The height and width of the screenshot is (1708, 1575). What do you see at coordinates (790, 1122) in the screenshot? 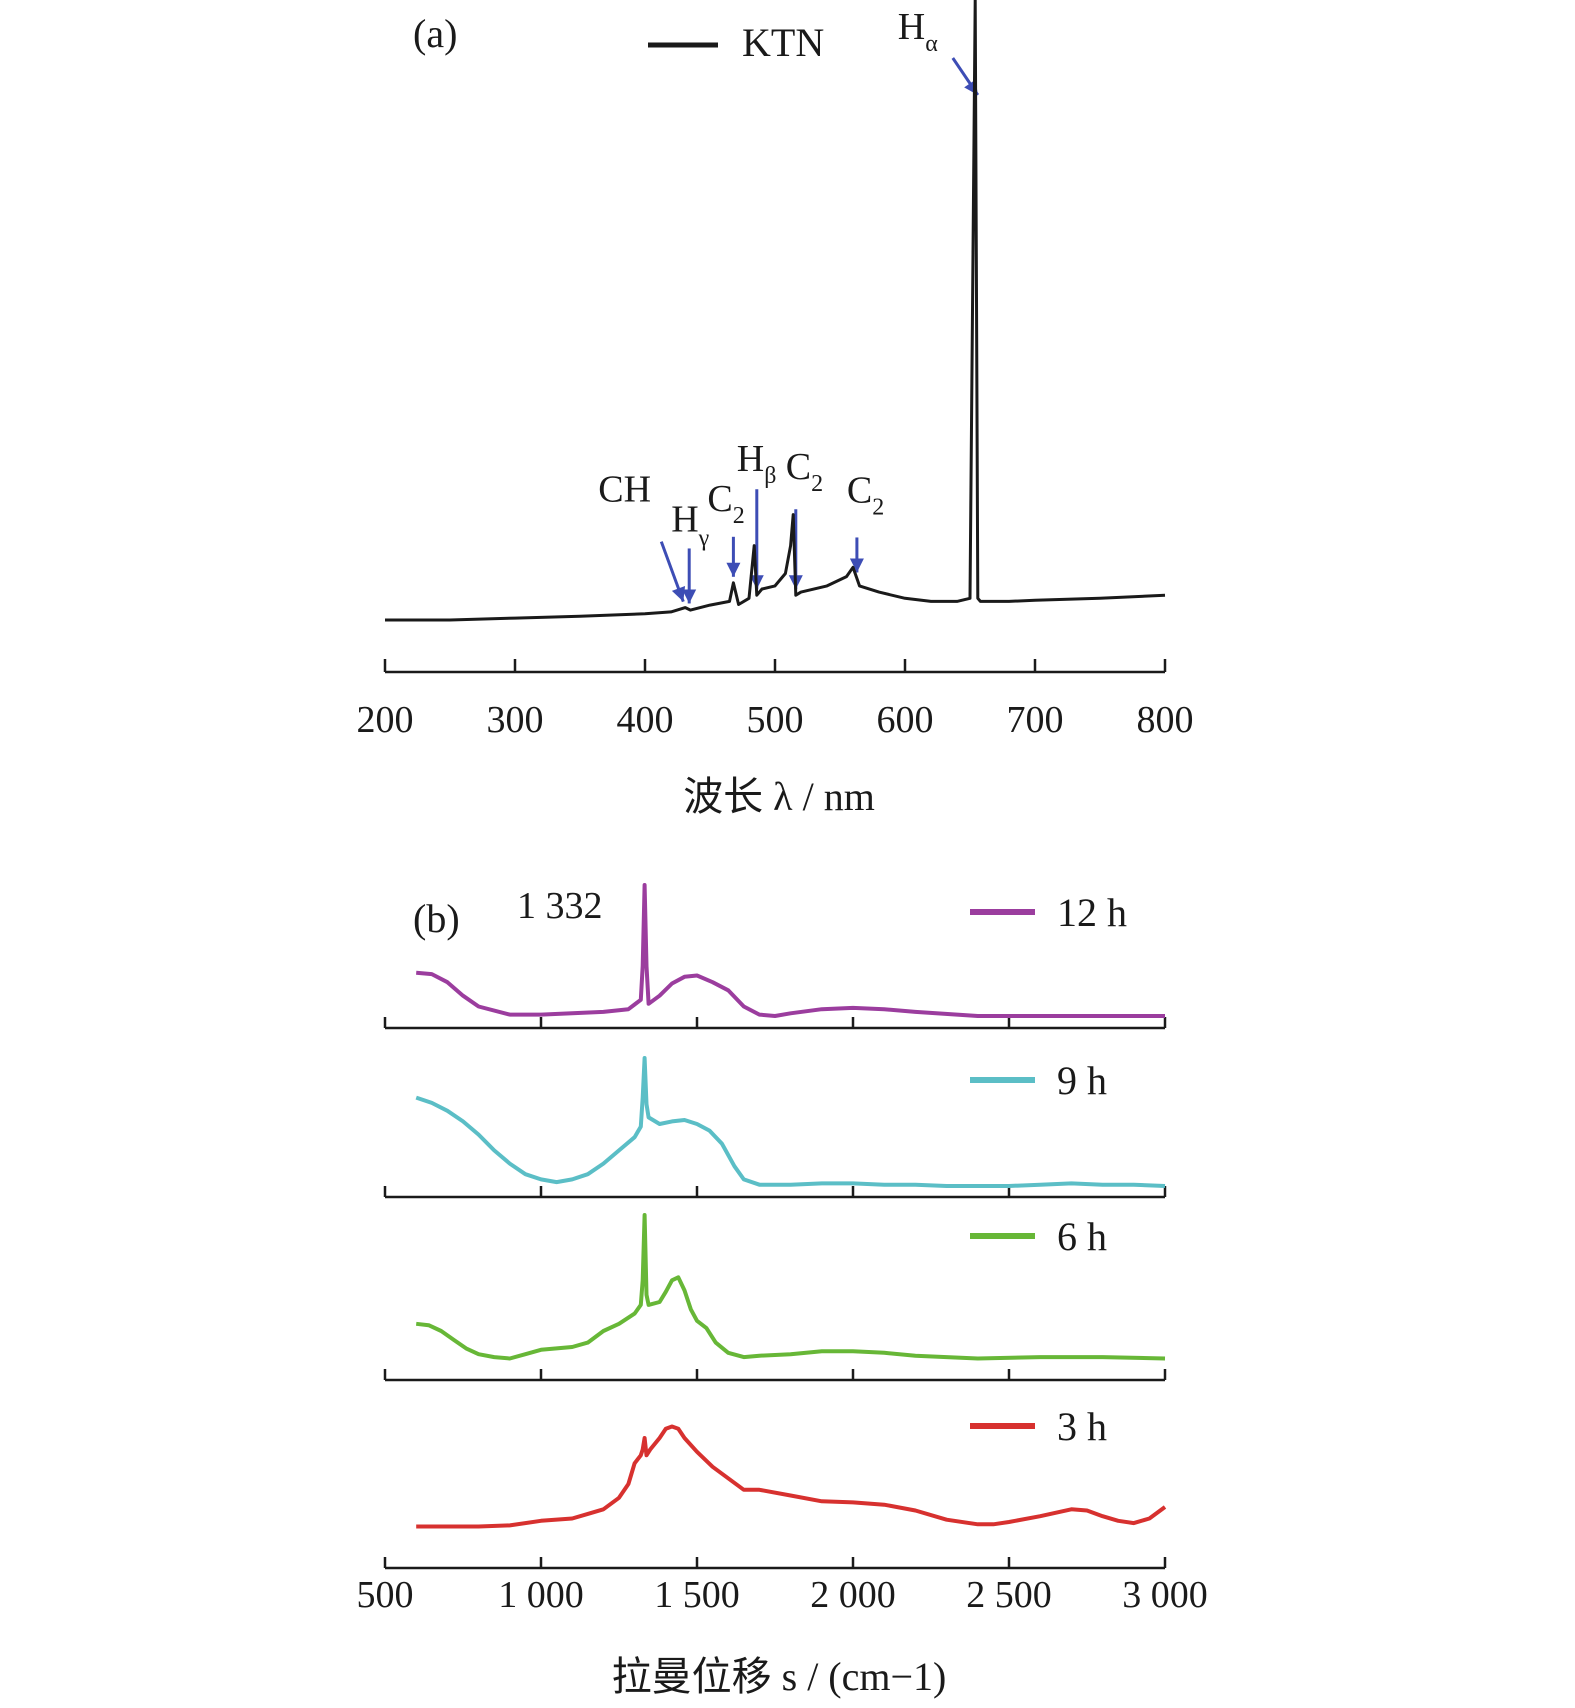
I see `series-line-9-h` at bounding box center [790, 1122].